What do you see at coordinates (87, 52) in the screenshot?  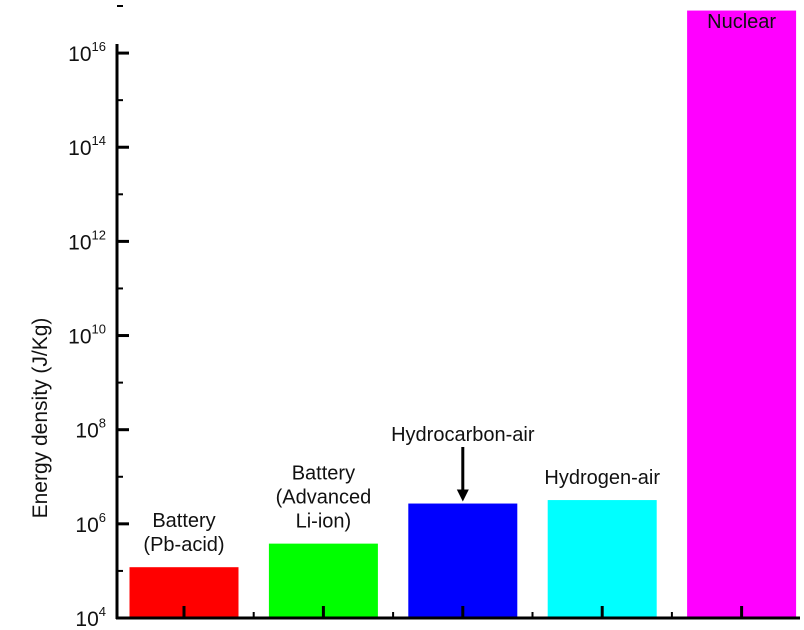 I see `y-tick-label: 10¹⁶` at bounding box center [87, 52].